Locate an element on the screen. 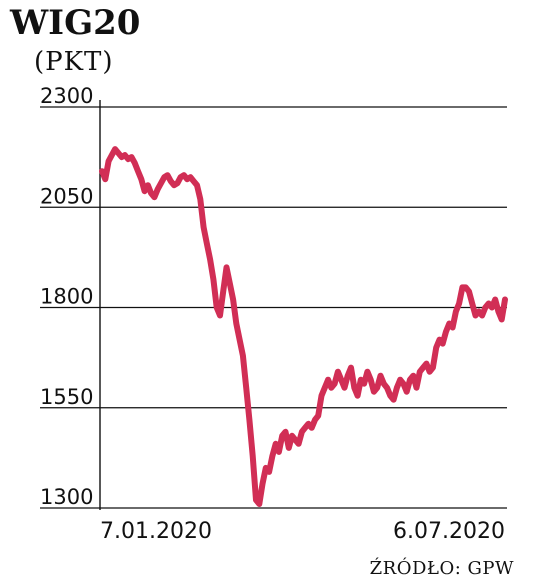 The width and height of the screenshot is (536, 584). y-tick-label: 1550 is located at coordinates (66, 397).